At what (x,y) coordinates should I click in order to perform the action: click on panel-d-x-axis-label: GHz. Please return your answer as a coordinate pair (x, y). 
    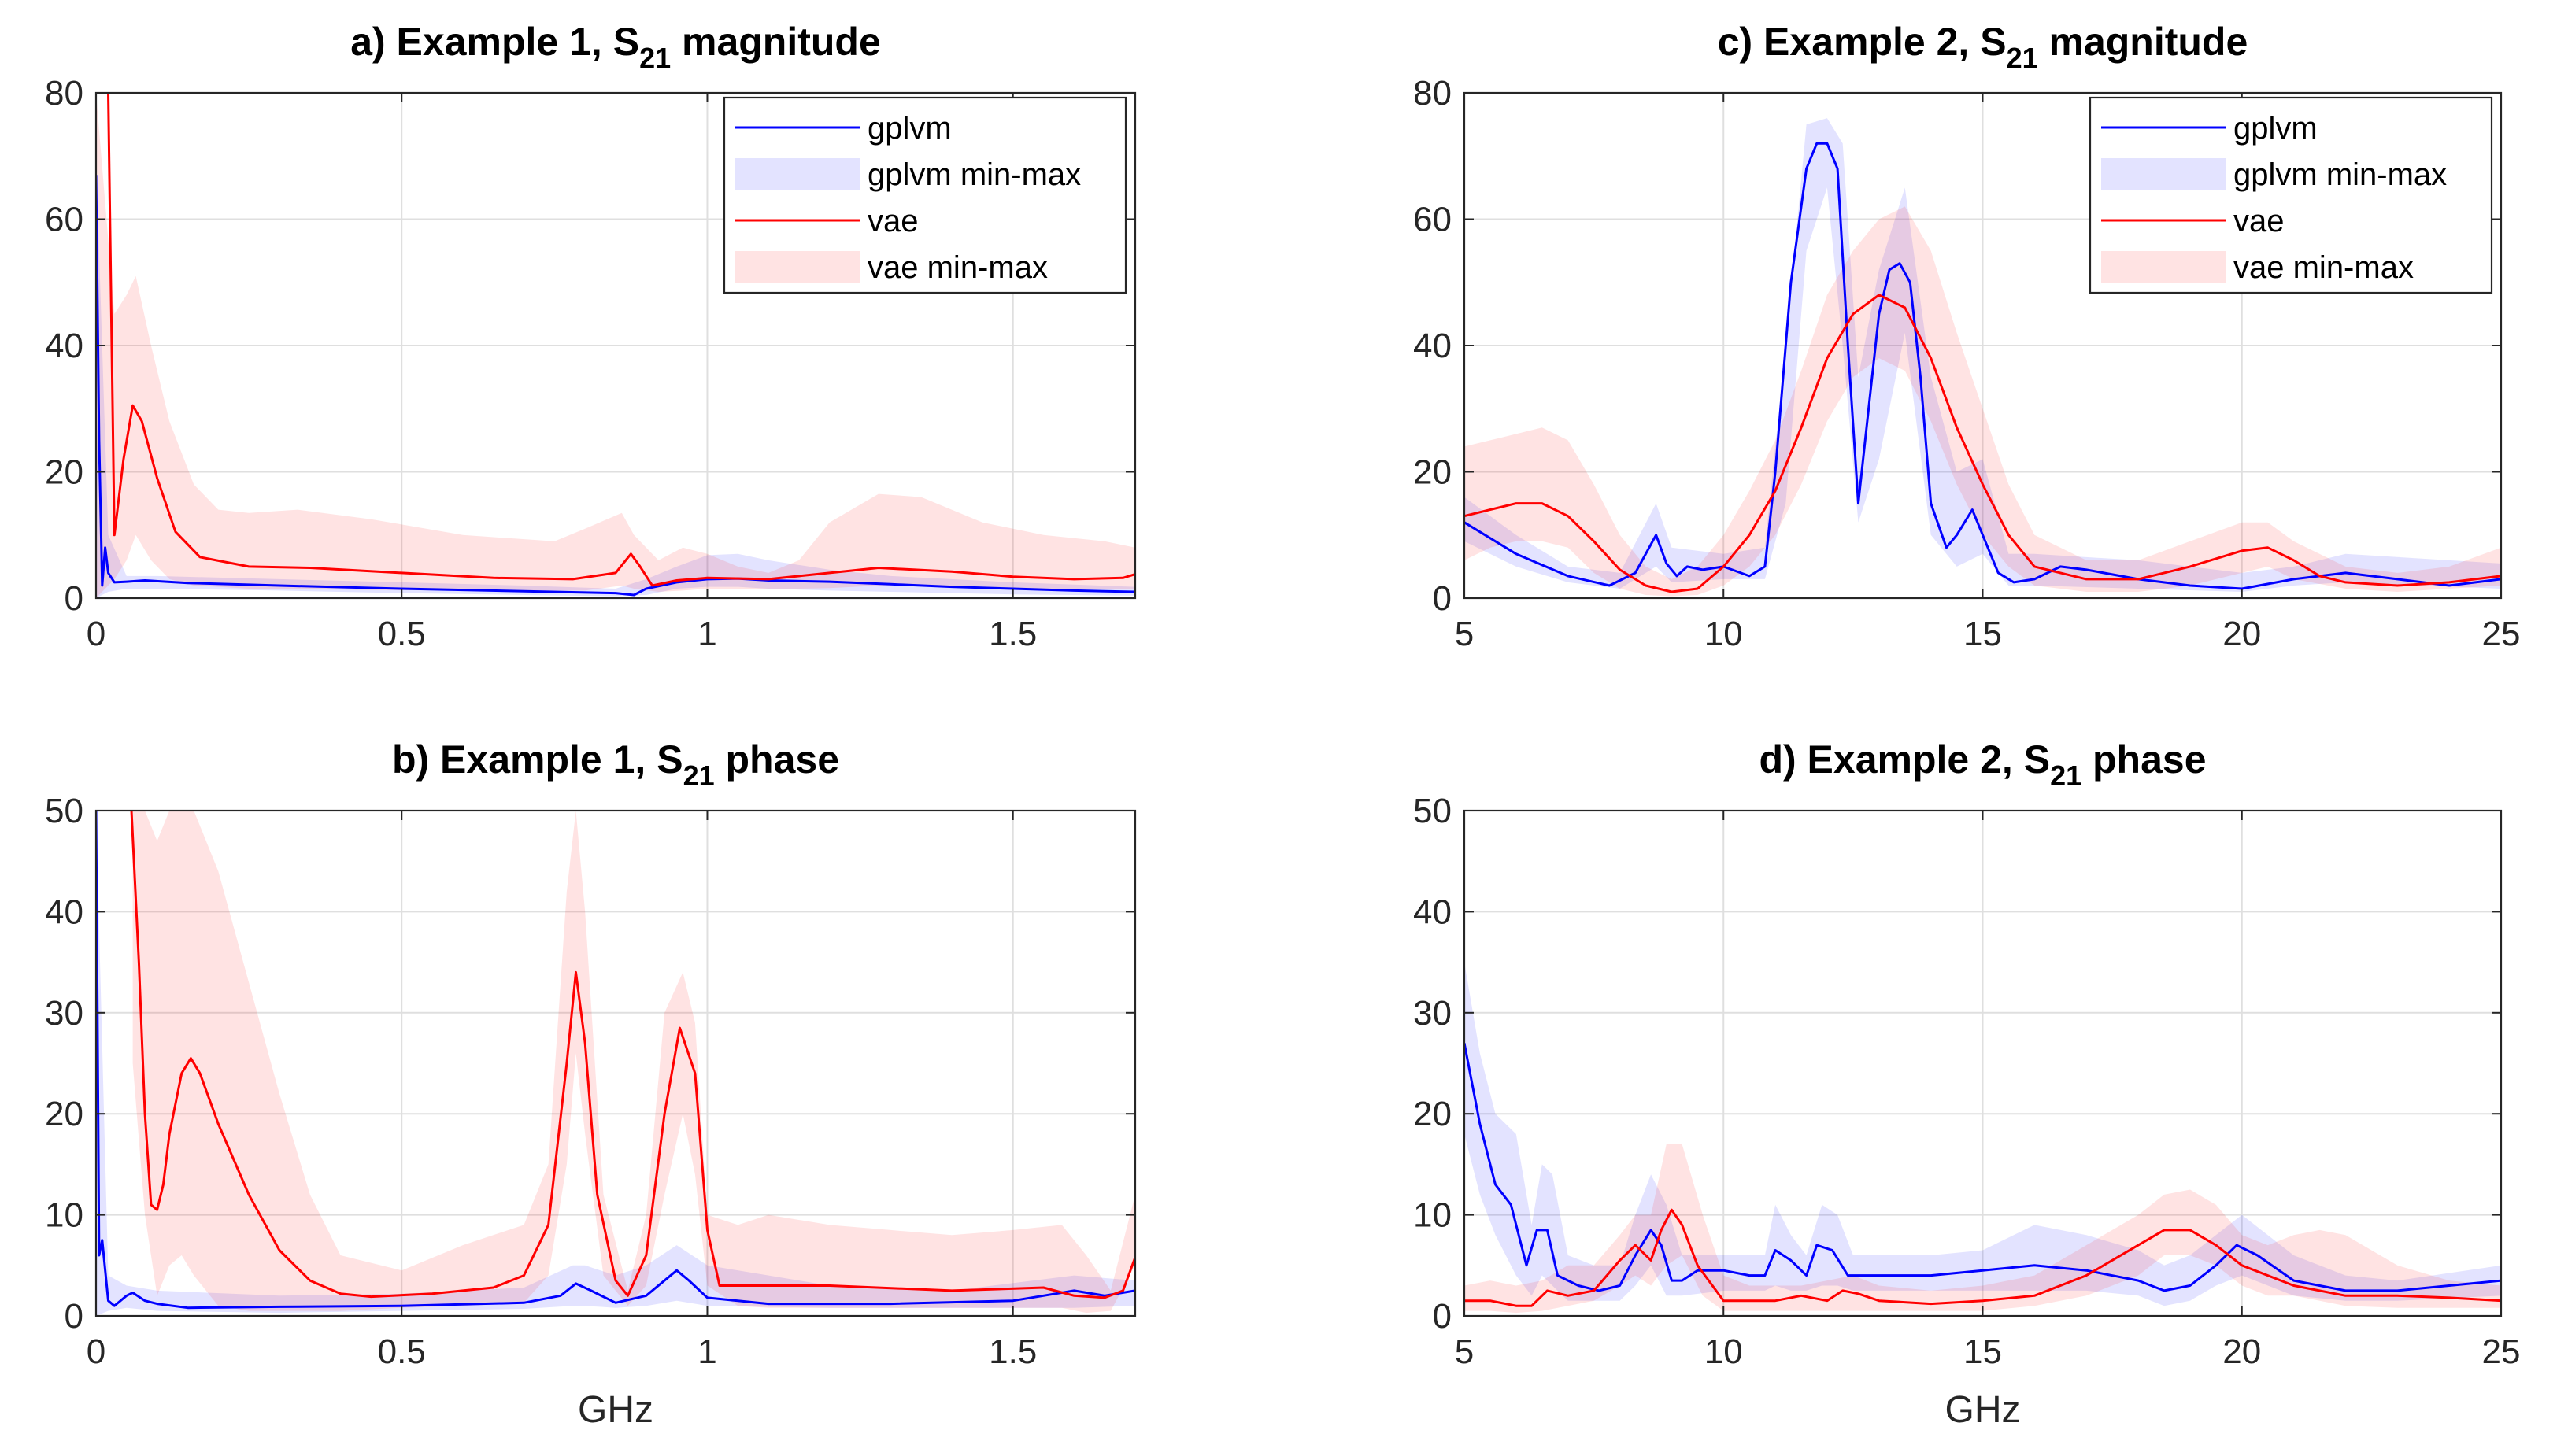
    Looking at the image, I should click on (1983, 1410).